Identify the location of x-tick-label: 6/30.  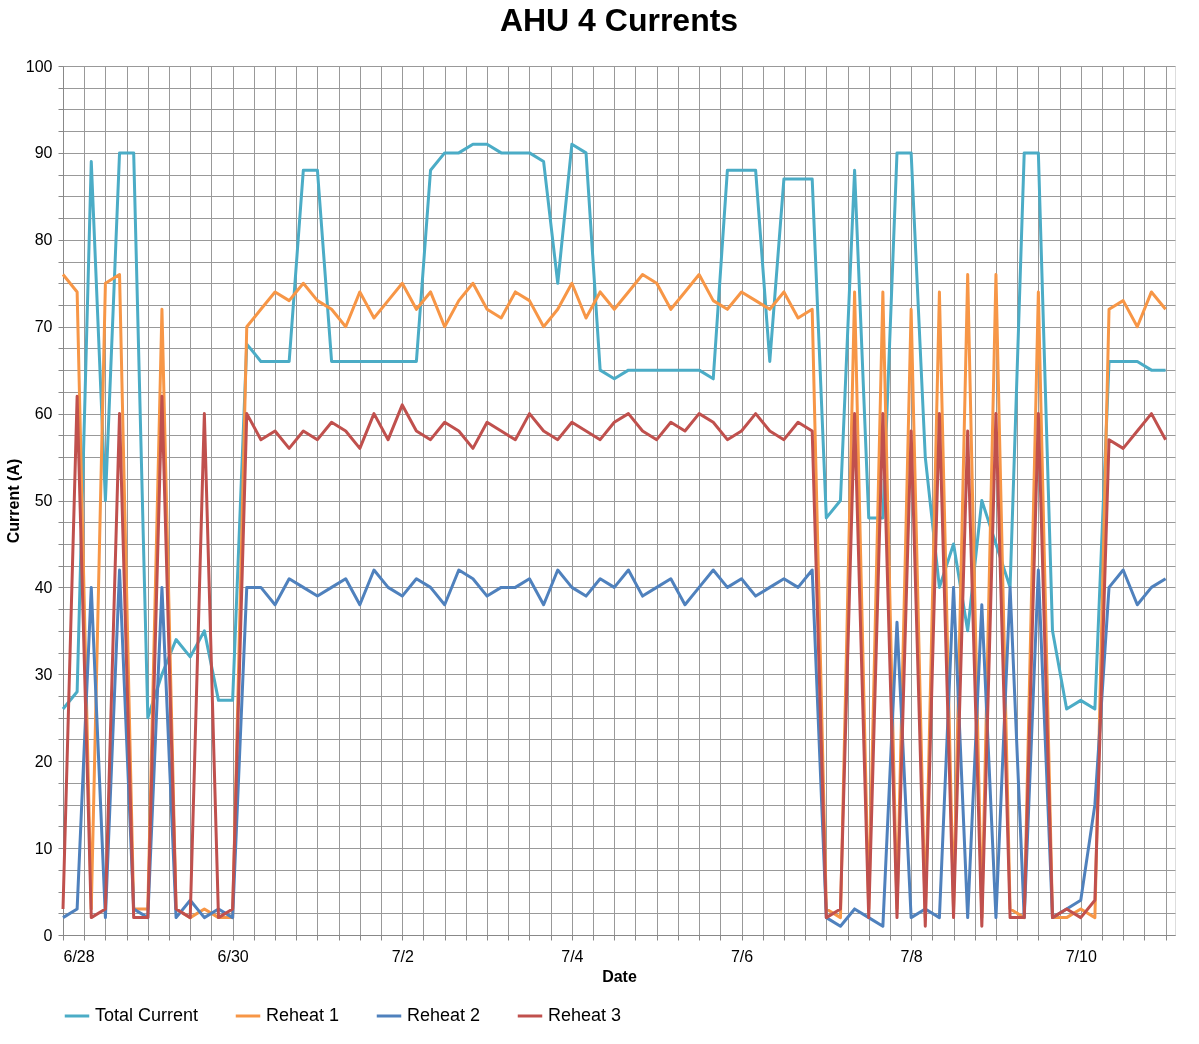
(233, 956).